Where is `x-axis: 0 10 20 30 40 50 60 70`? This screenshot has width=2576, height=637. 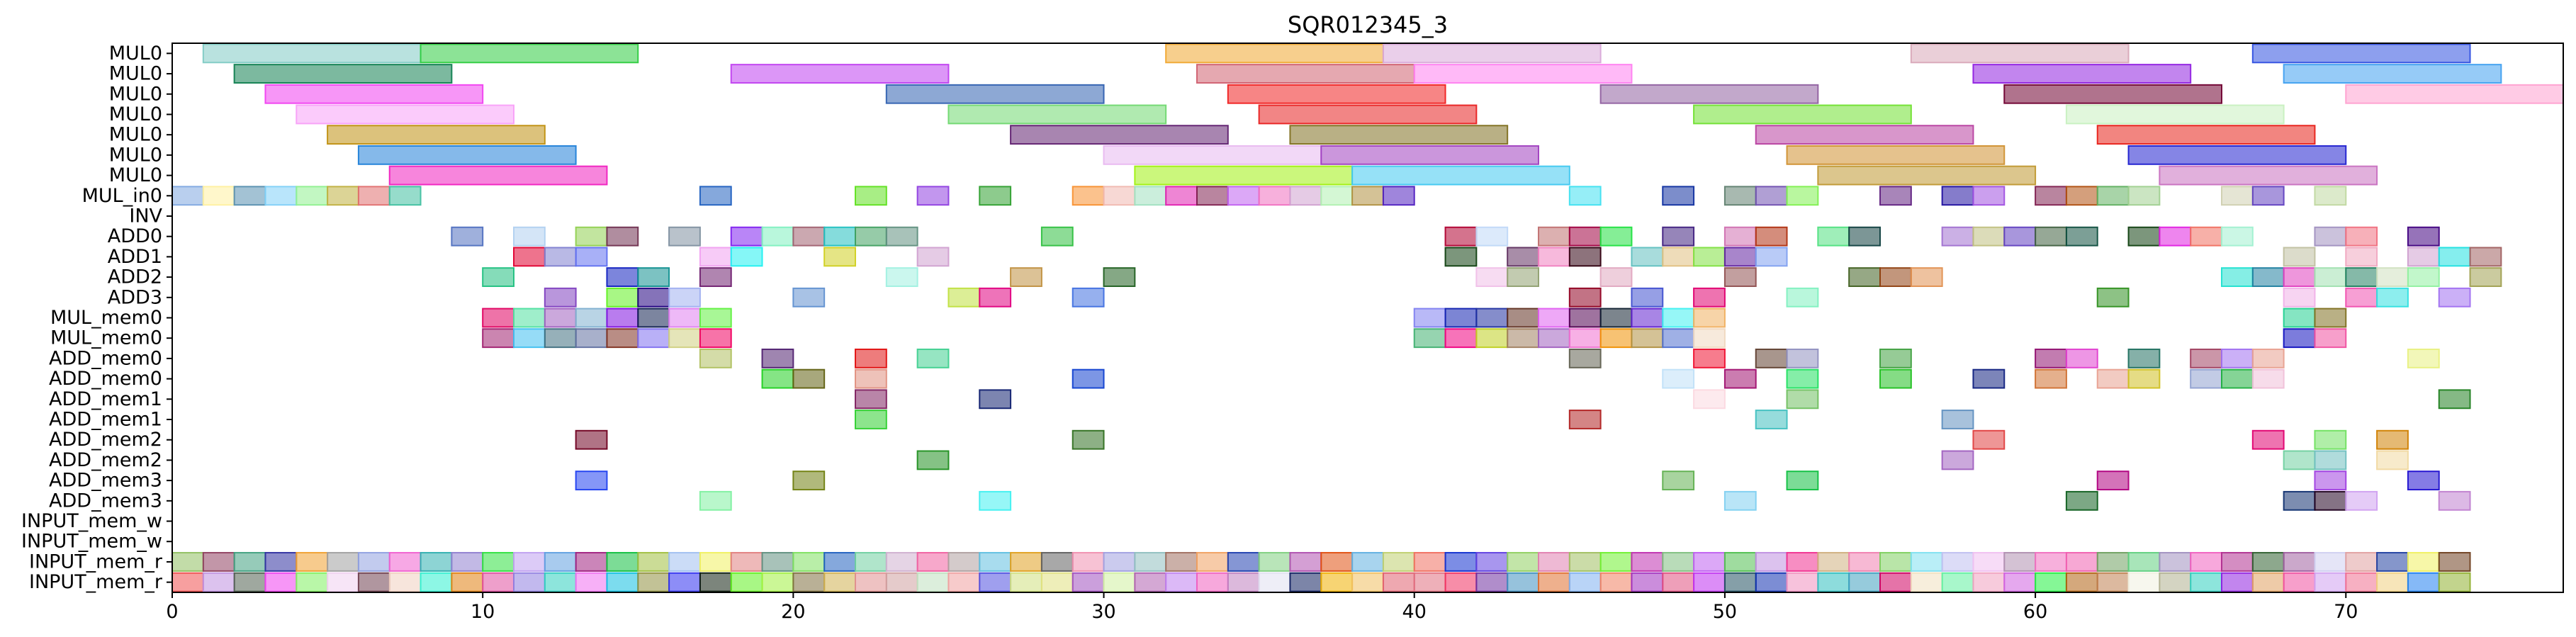
x-axis: 0 10 20 30 40 50 60 70 is located at coordinates (1262, 607).